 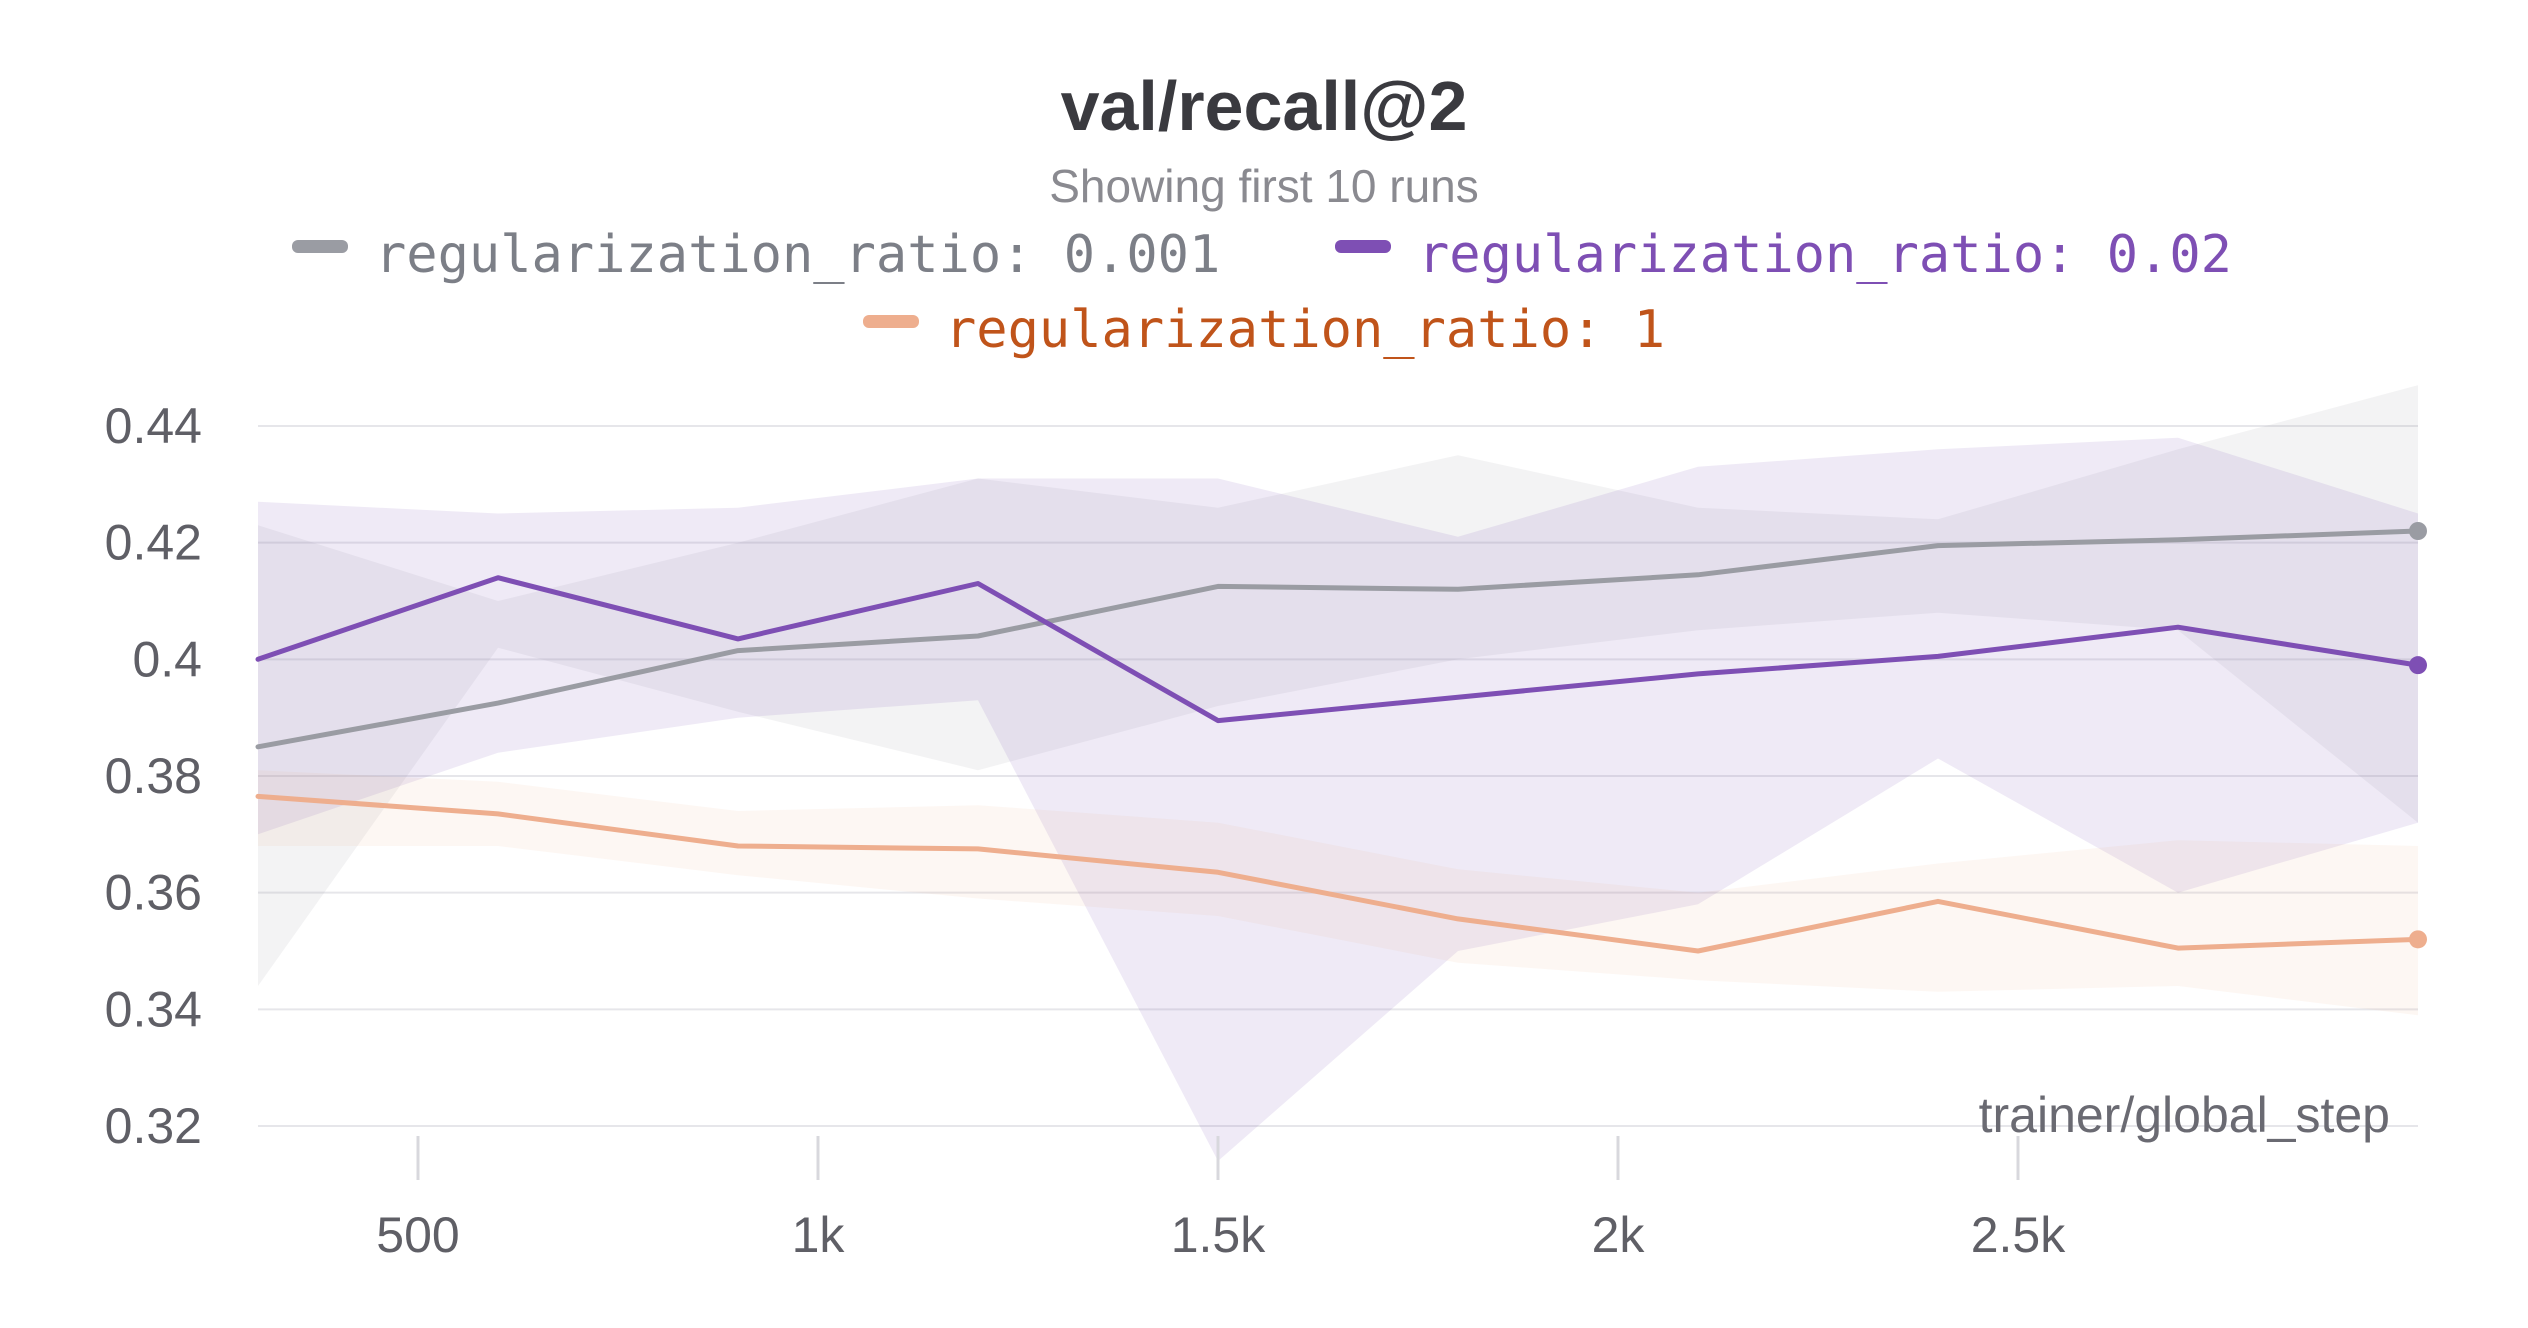 I want to click on x-tick-label: 1k, so click(x=819, y=1235).